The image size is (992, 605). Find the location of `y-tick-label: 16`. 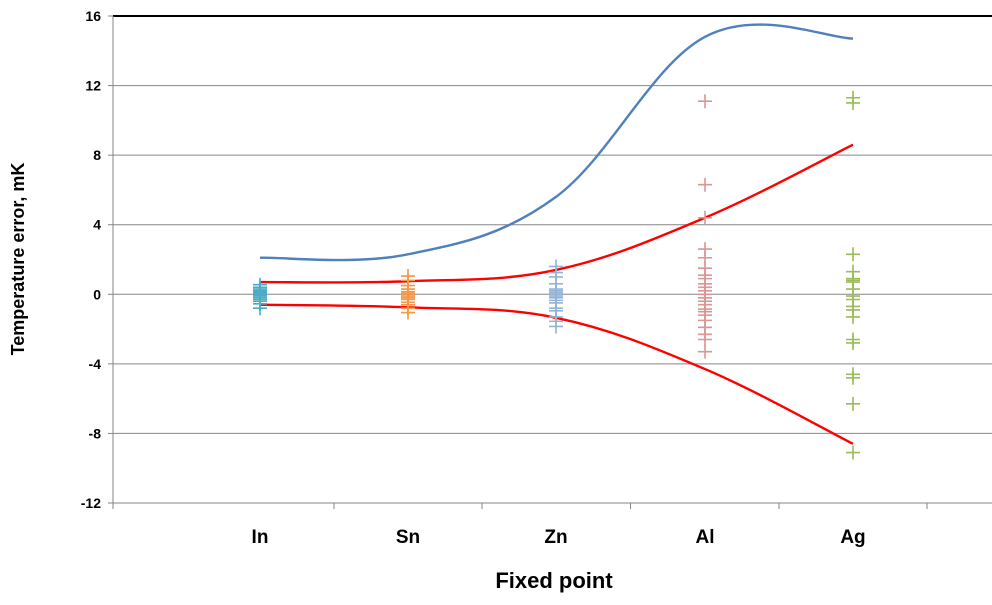

y-tick-label: 16 is located at coordinates (93, 16).